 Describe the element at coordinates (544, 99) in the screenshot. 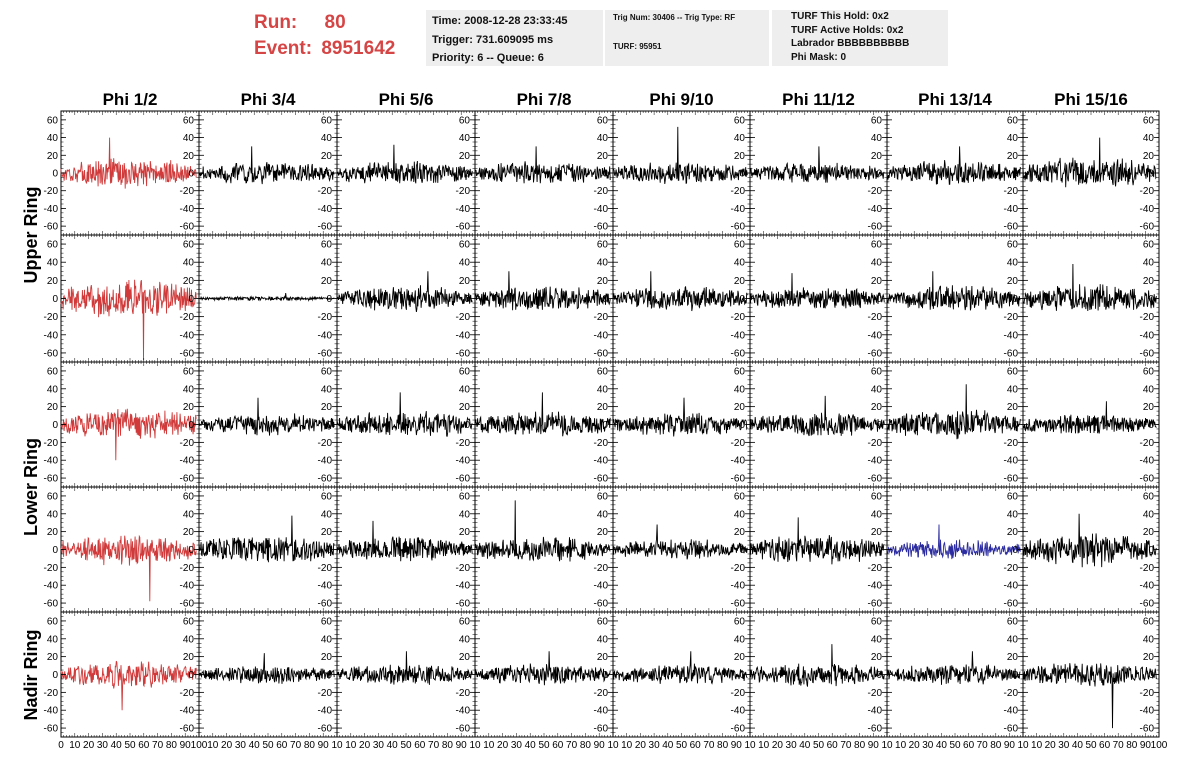

I see `column-label: Phi 7/8` at that location.